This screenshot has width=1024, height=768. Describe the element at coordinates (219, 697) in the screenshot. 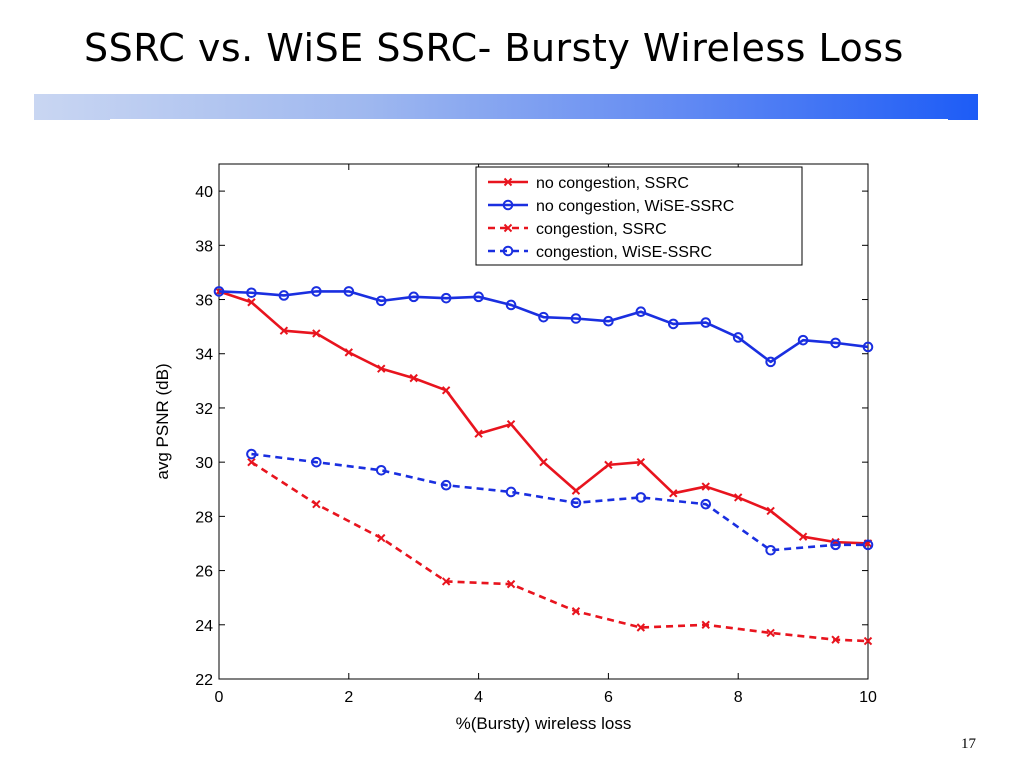

I see `x-tick-label: 0` at that location.